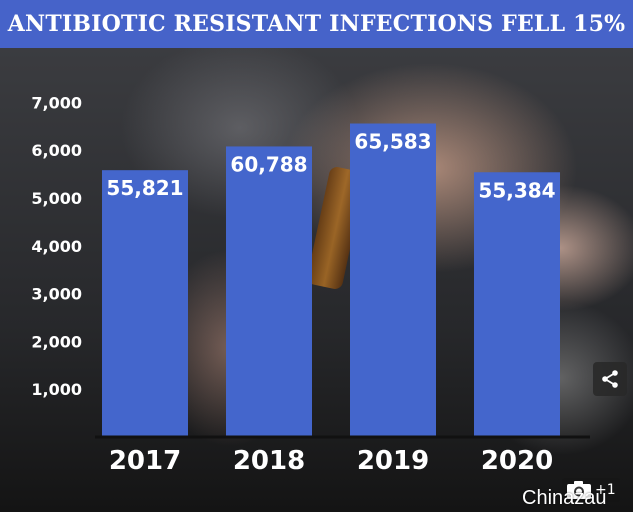 The height and width of the screenshot is (512, 633). I want to click on bar-2019, so click(393, 280).